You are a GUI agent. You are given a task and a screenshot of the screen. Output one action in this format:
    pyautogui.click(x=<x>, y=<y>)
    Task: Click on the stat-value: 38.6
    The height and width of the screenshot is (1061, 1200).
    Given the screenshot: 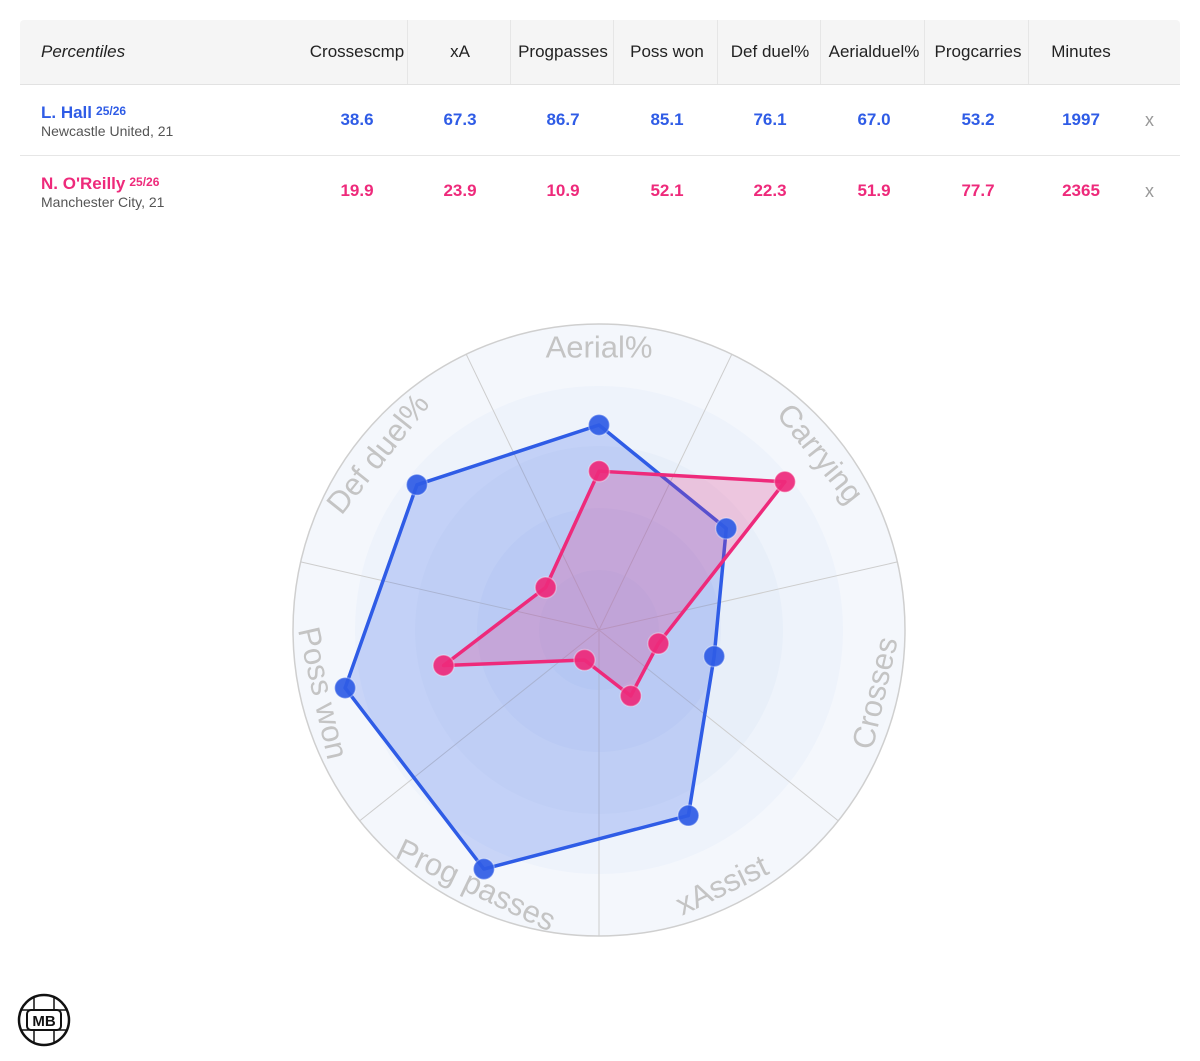 What is the action you would take?
    pyautogui.click(x=357, y=119)
    